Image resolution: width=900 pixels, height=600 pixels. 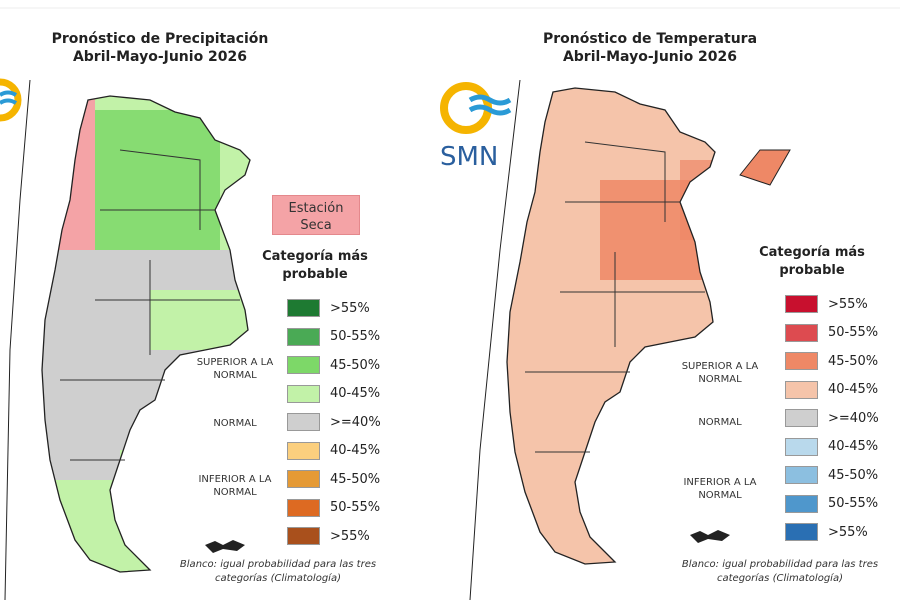 What do you see at coordinates (235, 369) in the screenshot?
I see `precip-cat-above: SUPERIOR A LA NORMAL` at bounding box center [235, 369].